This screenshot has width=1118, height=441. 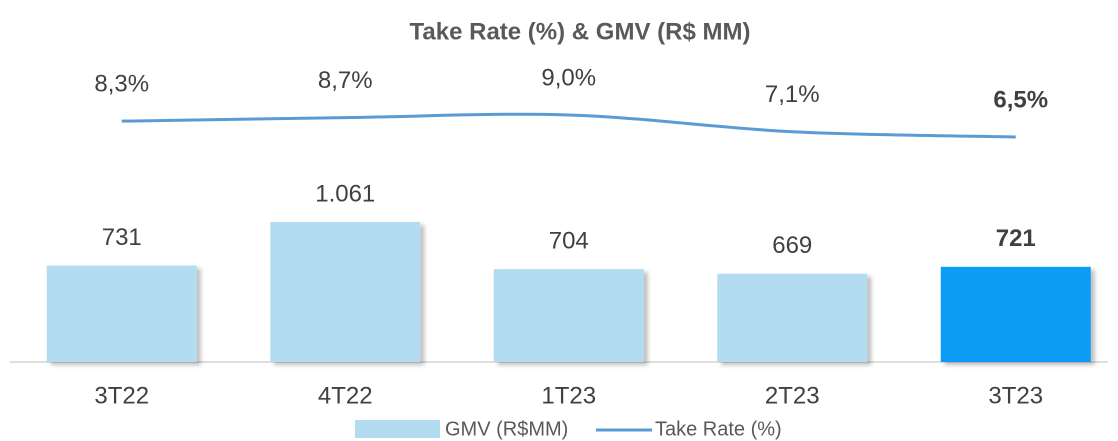 I want to click on line-label: 8,7%, so click(x=345, y=80).